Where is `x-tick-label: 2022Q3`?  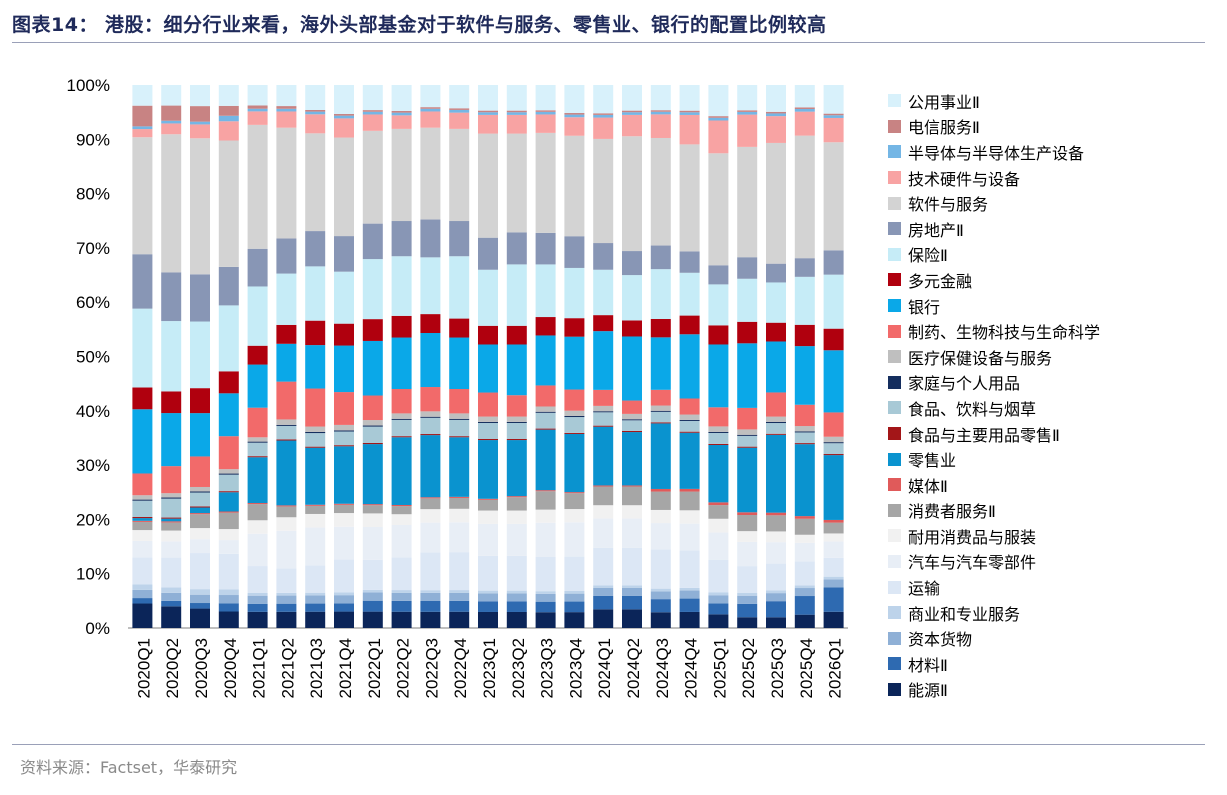 x-tick-label: 2022Q3 is located at coordinates (431, 668).